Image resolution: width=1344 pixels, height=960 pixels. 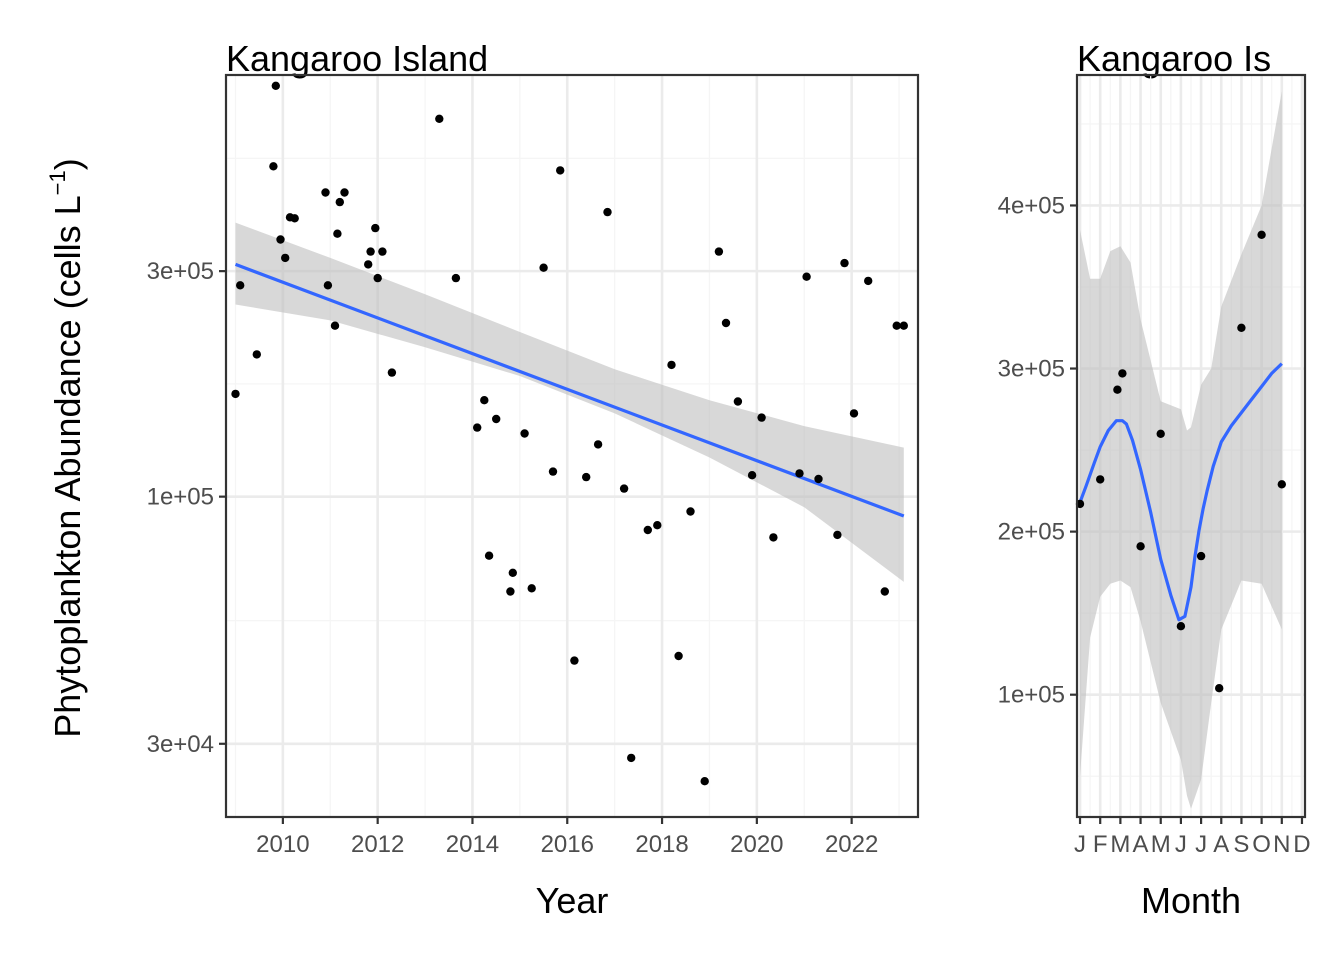 I want to click on panel-month-smooth, so click(x=1180, y=492).